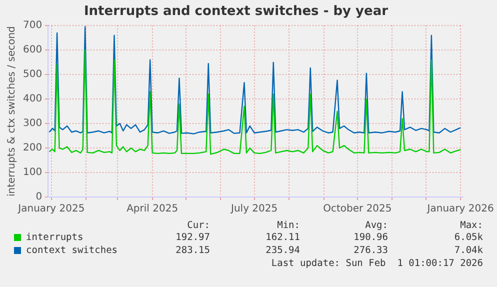 This screenshot has width=497, height=287. What do you see at coordinates (468, 251) in the screenshot?
I see `text: 7.04k` at bounding box center [468, 251].